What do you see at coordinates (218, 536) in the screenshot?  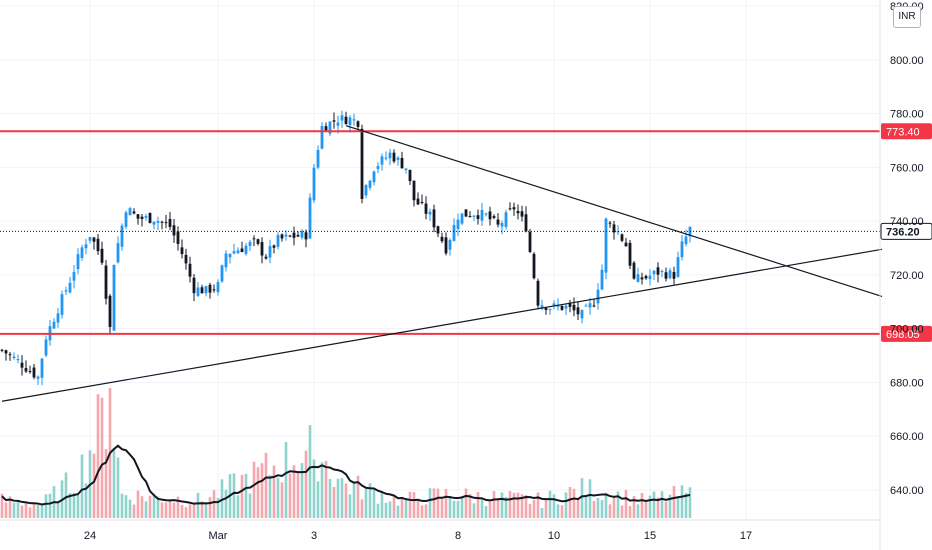 I see `time-tick-label: Mar` at bounding box center [218, 536].